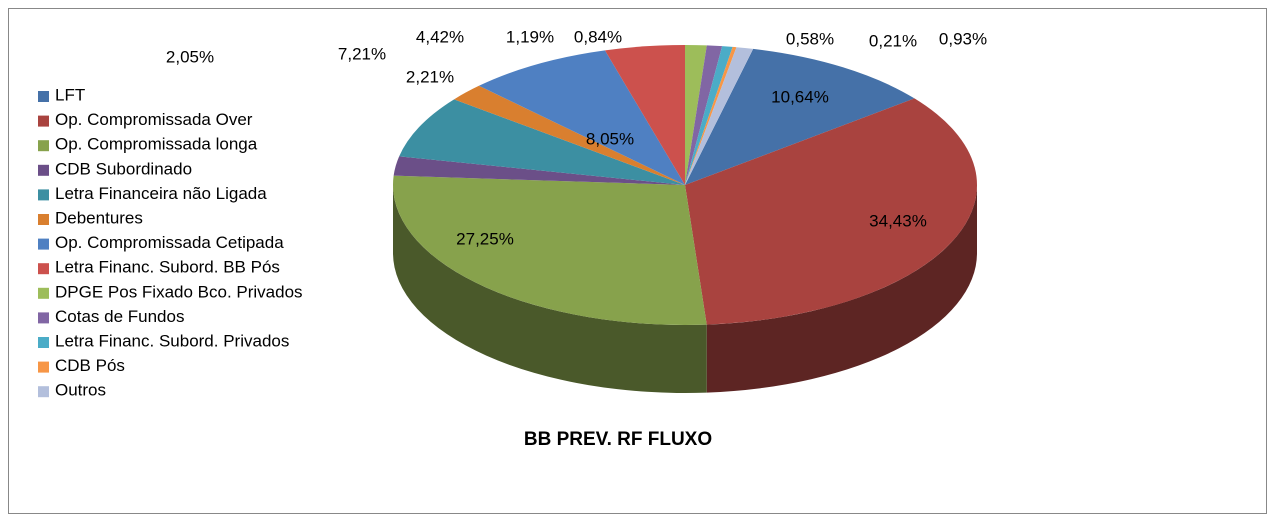  Describe the element at coordinates (440, 36) in the screenshot. I see `data-label: 4,42%` at that location.